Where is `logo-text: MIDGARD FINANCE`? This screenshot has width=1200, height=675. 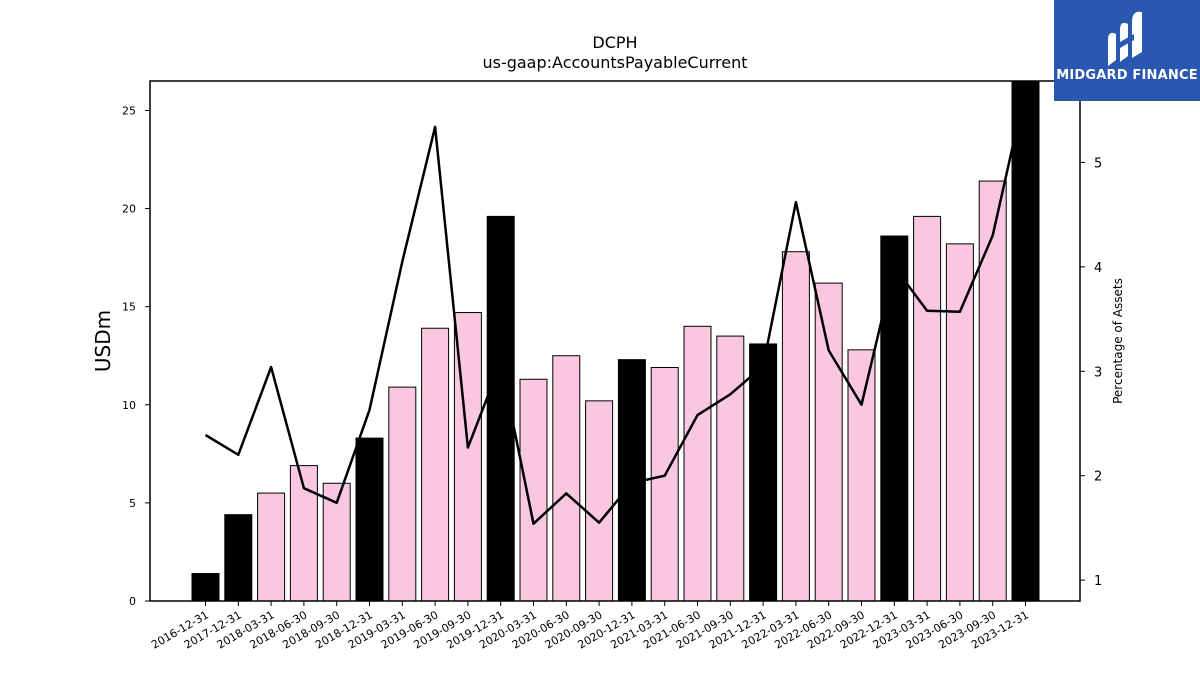 logo-text: MIDGARD FINANCE is located at coordinates (1127, 75).